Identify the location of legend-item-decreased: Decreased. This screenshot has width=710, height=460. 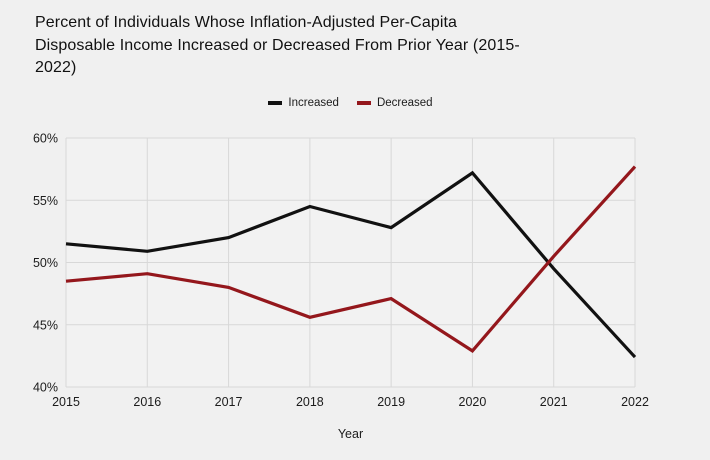
(394, 103).